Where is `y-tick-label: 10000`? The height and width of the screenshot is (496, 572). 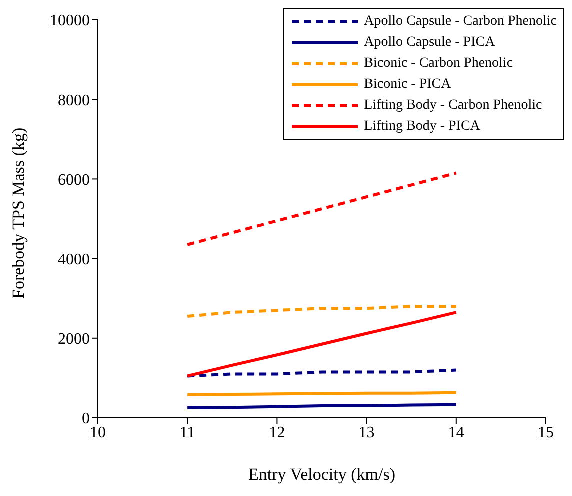 y-tick-label: 10000 is located at coordinates (70, 21).